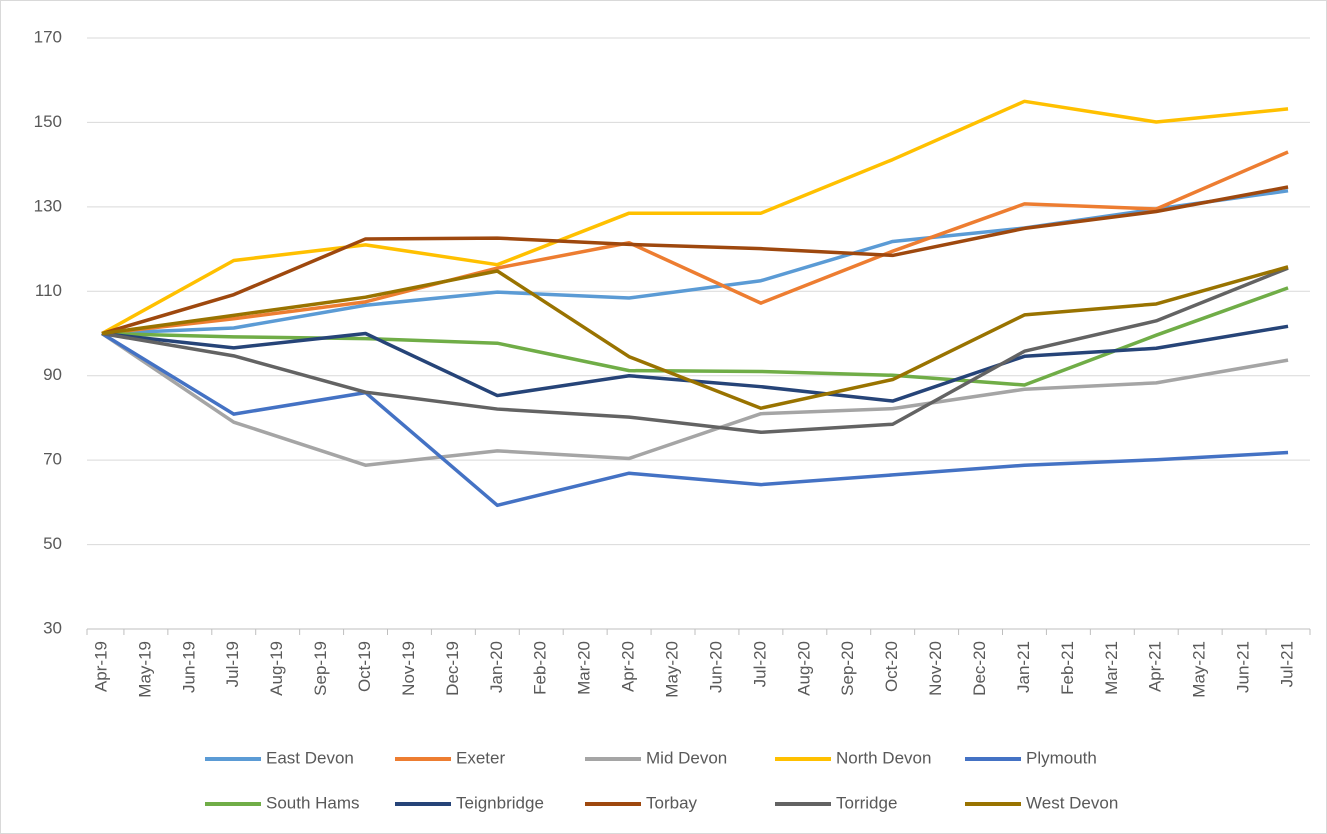 Image resolution: width=1327 pixels, height=834 pixels. What do you see at coordinates (1287, 664) in the screenshot?
I see `x-tick-label: Jul-21` at bounding box center [1287, 664].